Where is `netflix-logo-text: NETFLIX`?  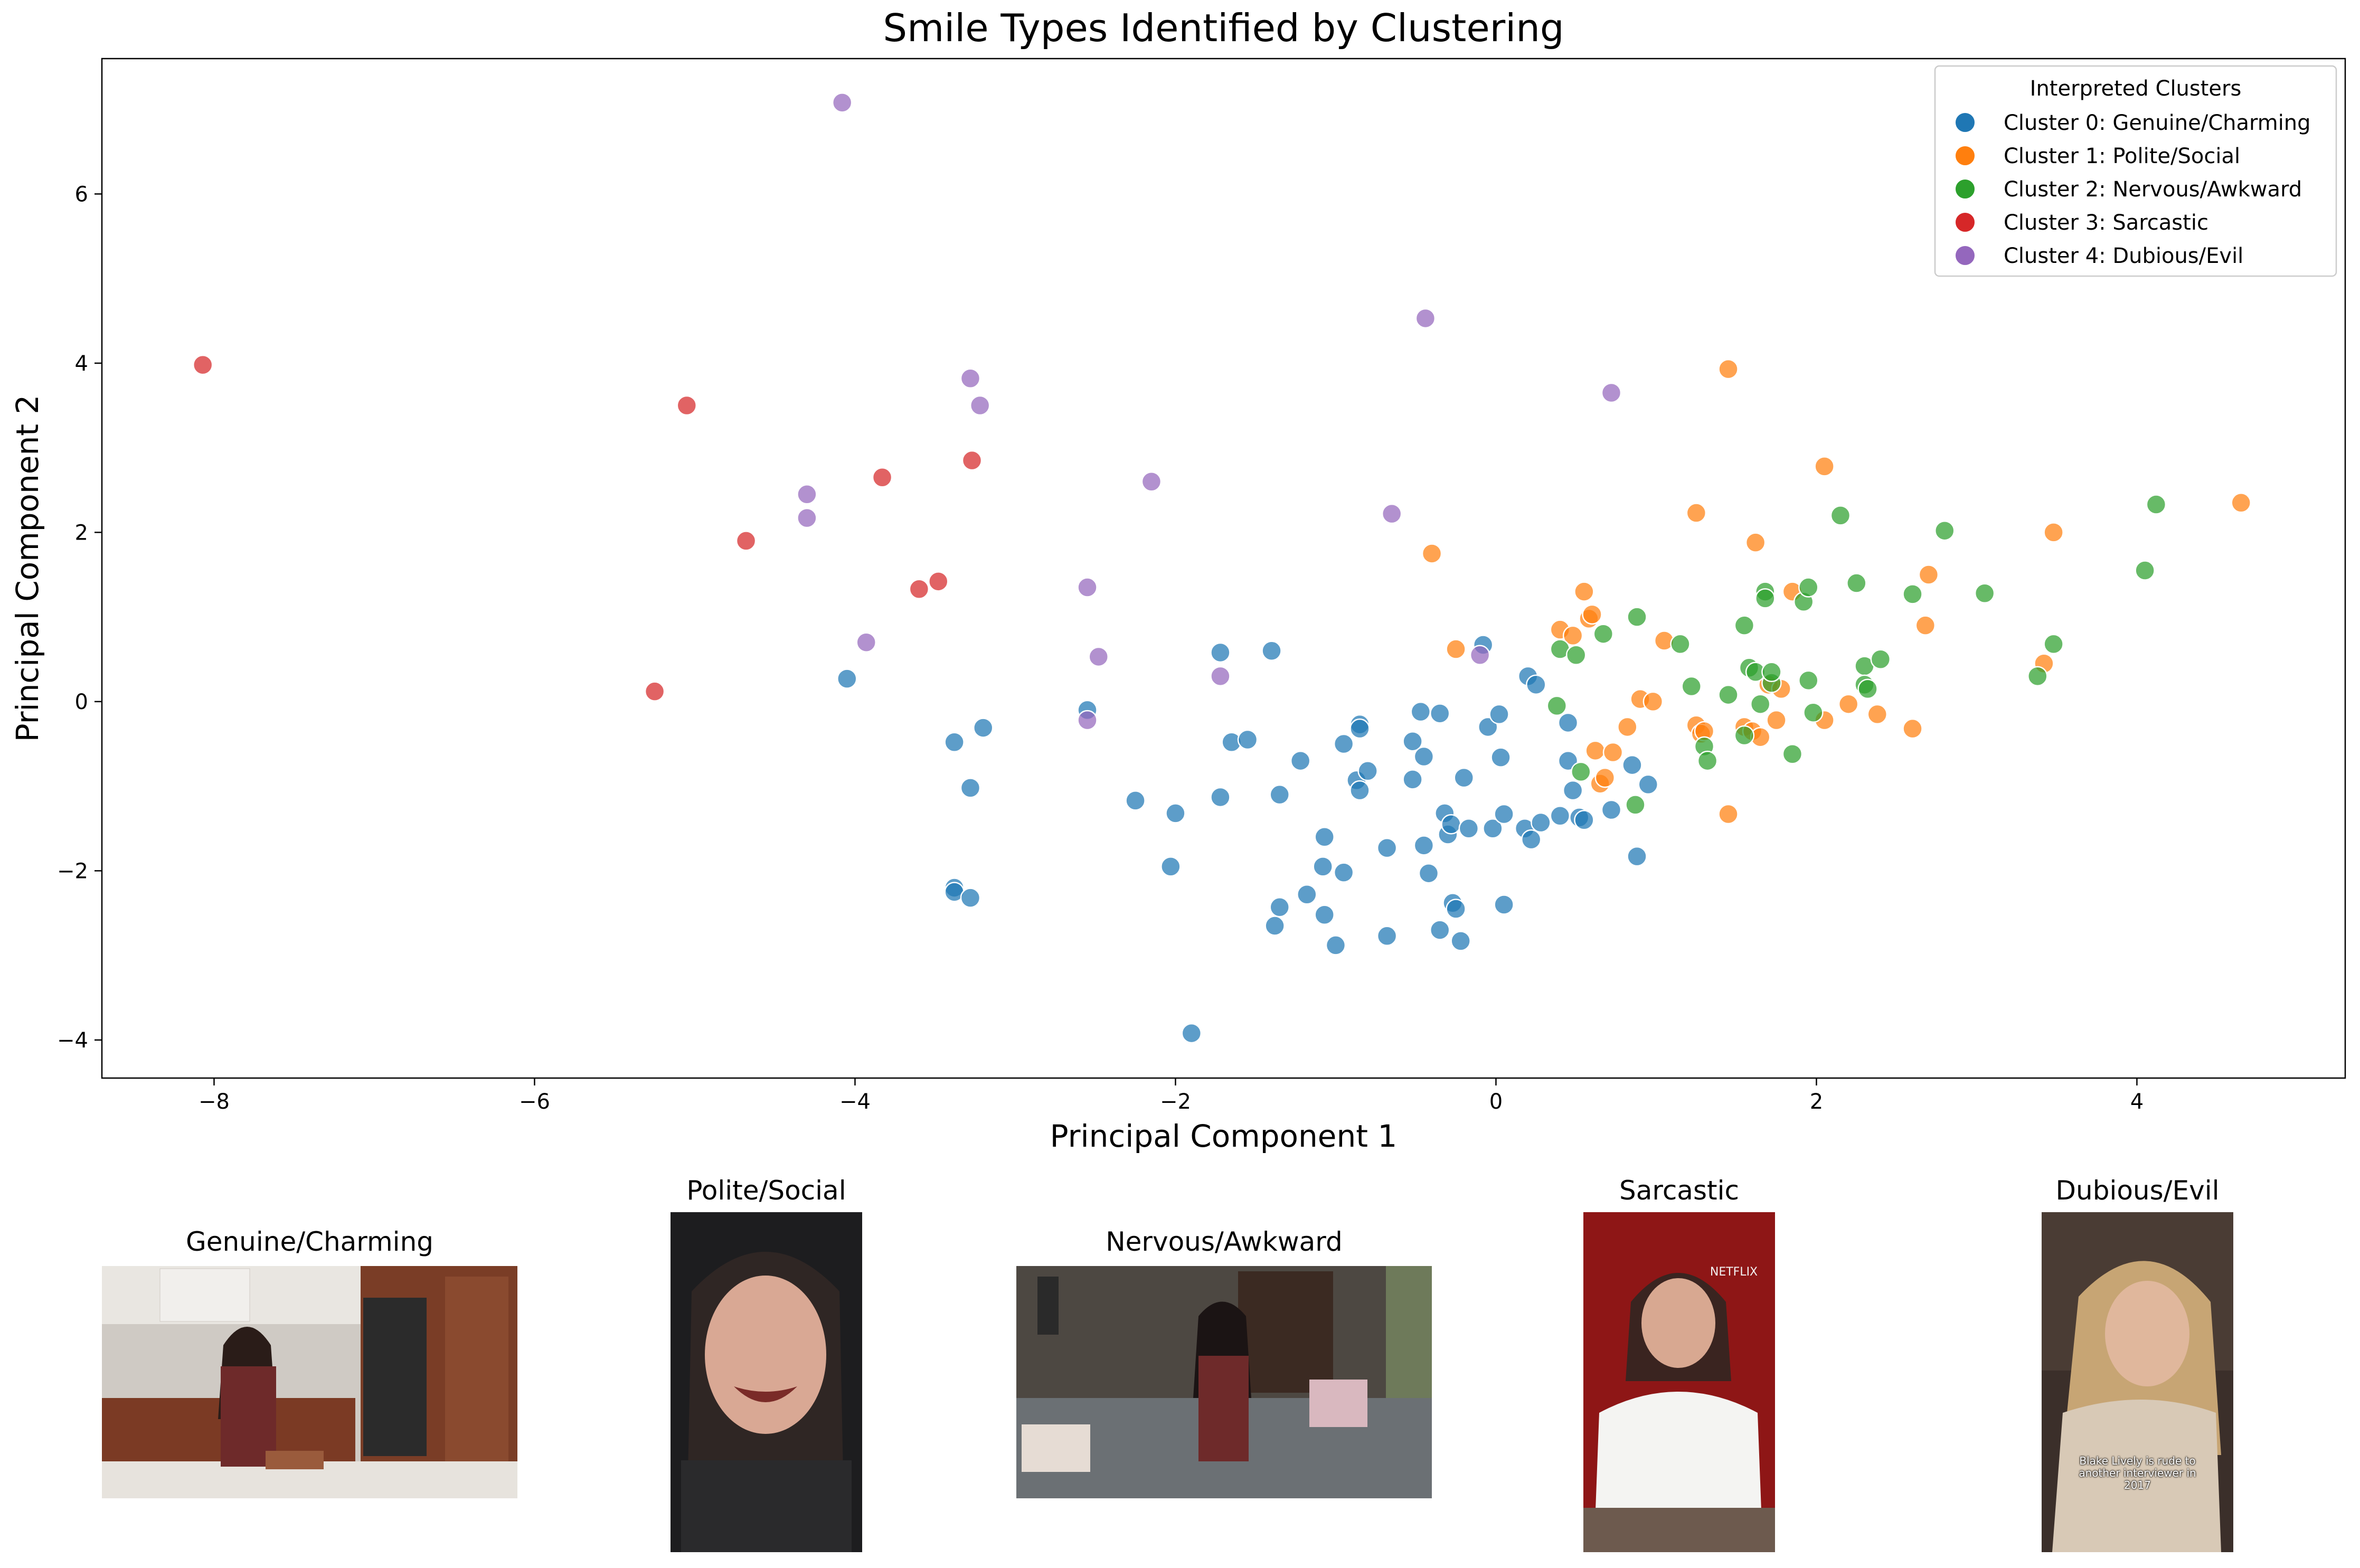
netflix-logo-text: NETFLIX is located at coordinates (1734, 1272).